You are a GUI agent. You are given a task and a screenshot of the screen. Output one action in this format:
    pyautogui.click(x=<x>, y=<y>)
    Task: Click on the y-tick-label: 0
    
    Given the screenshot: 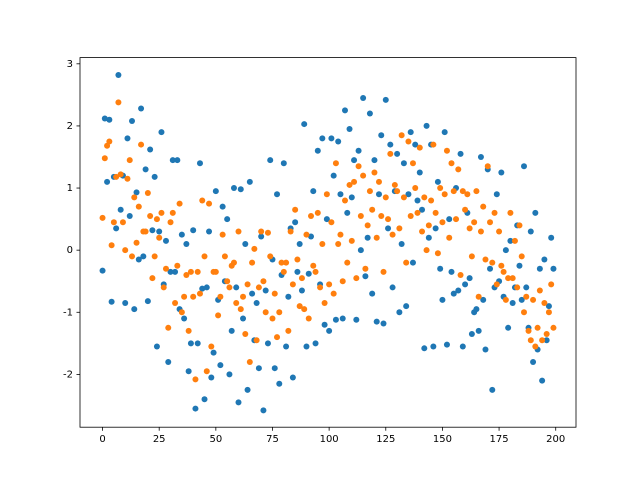 What is the action you would take?
    pyautogui.click(x=70, y=250)
    